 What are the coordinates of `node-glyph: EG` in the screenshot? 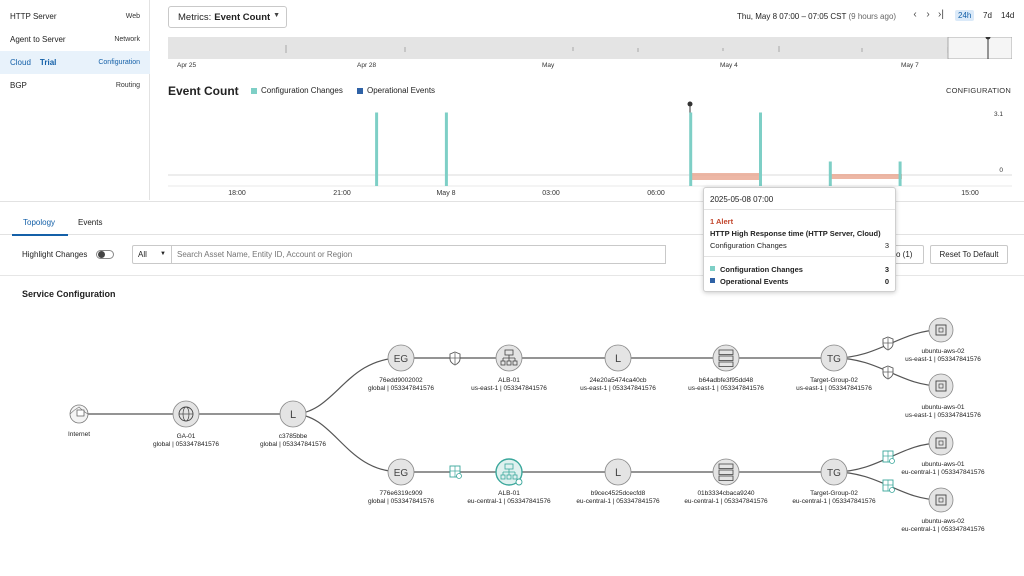 It's located at (401, 473).